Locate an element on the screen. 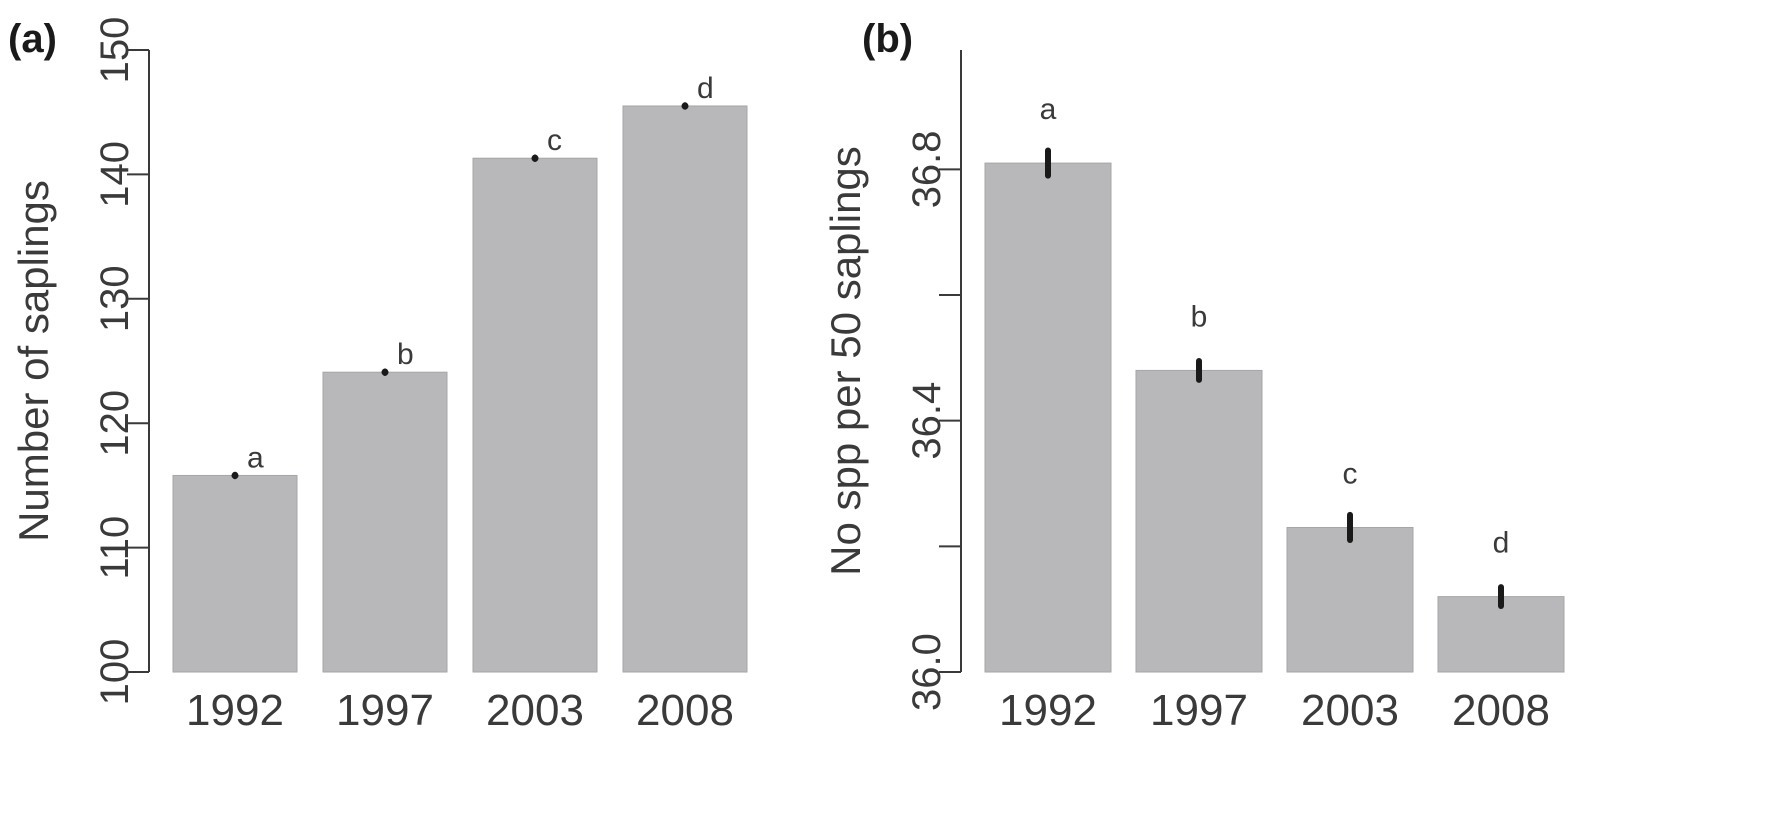  y-tick-label: 130 is located at coordinates (115, 298).